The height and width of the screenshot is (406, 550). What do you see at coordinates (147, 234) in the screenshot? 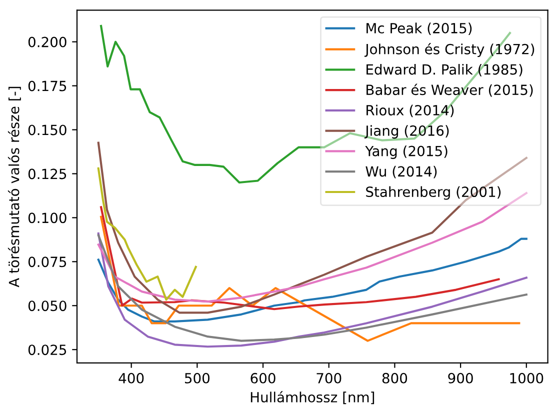
I see `line-series` at bounding box center [147, 234].